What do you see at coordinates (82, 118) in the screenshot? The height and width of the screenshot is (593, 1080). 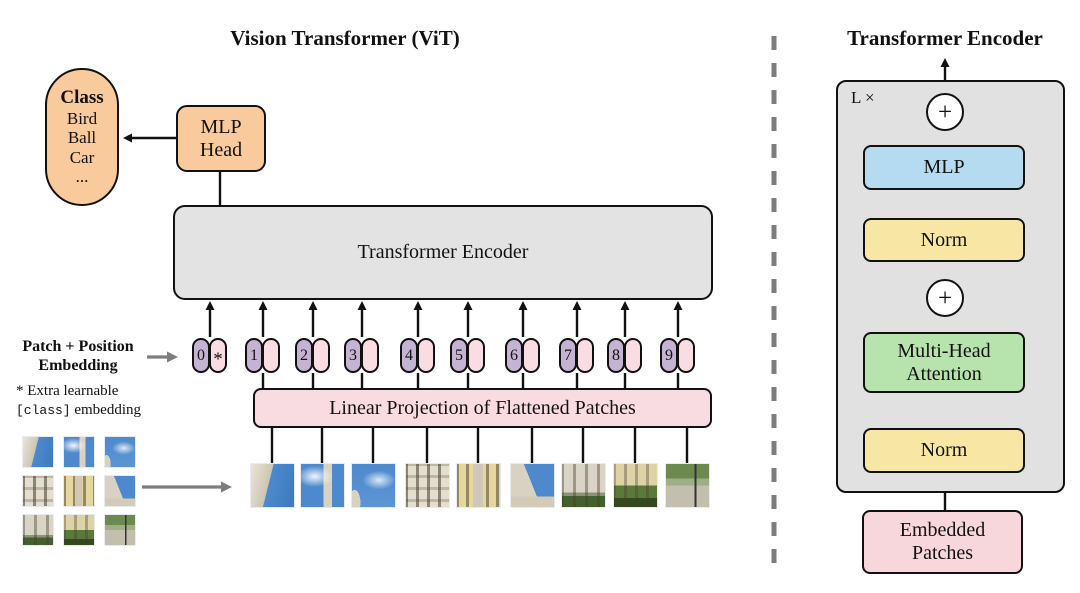 I see `class-item: Bird` at bounding box center [82, 118].